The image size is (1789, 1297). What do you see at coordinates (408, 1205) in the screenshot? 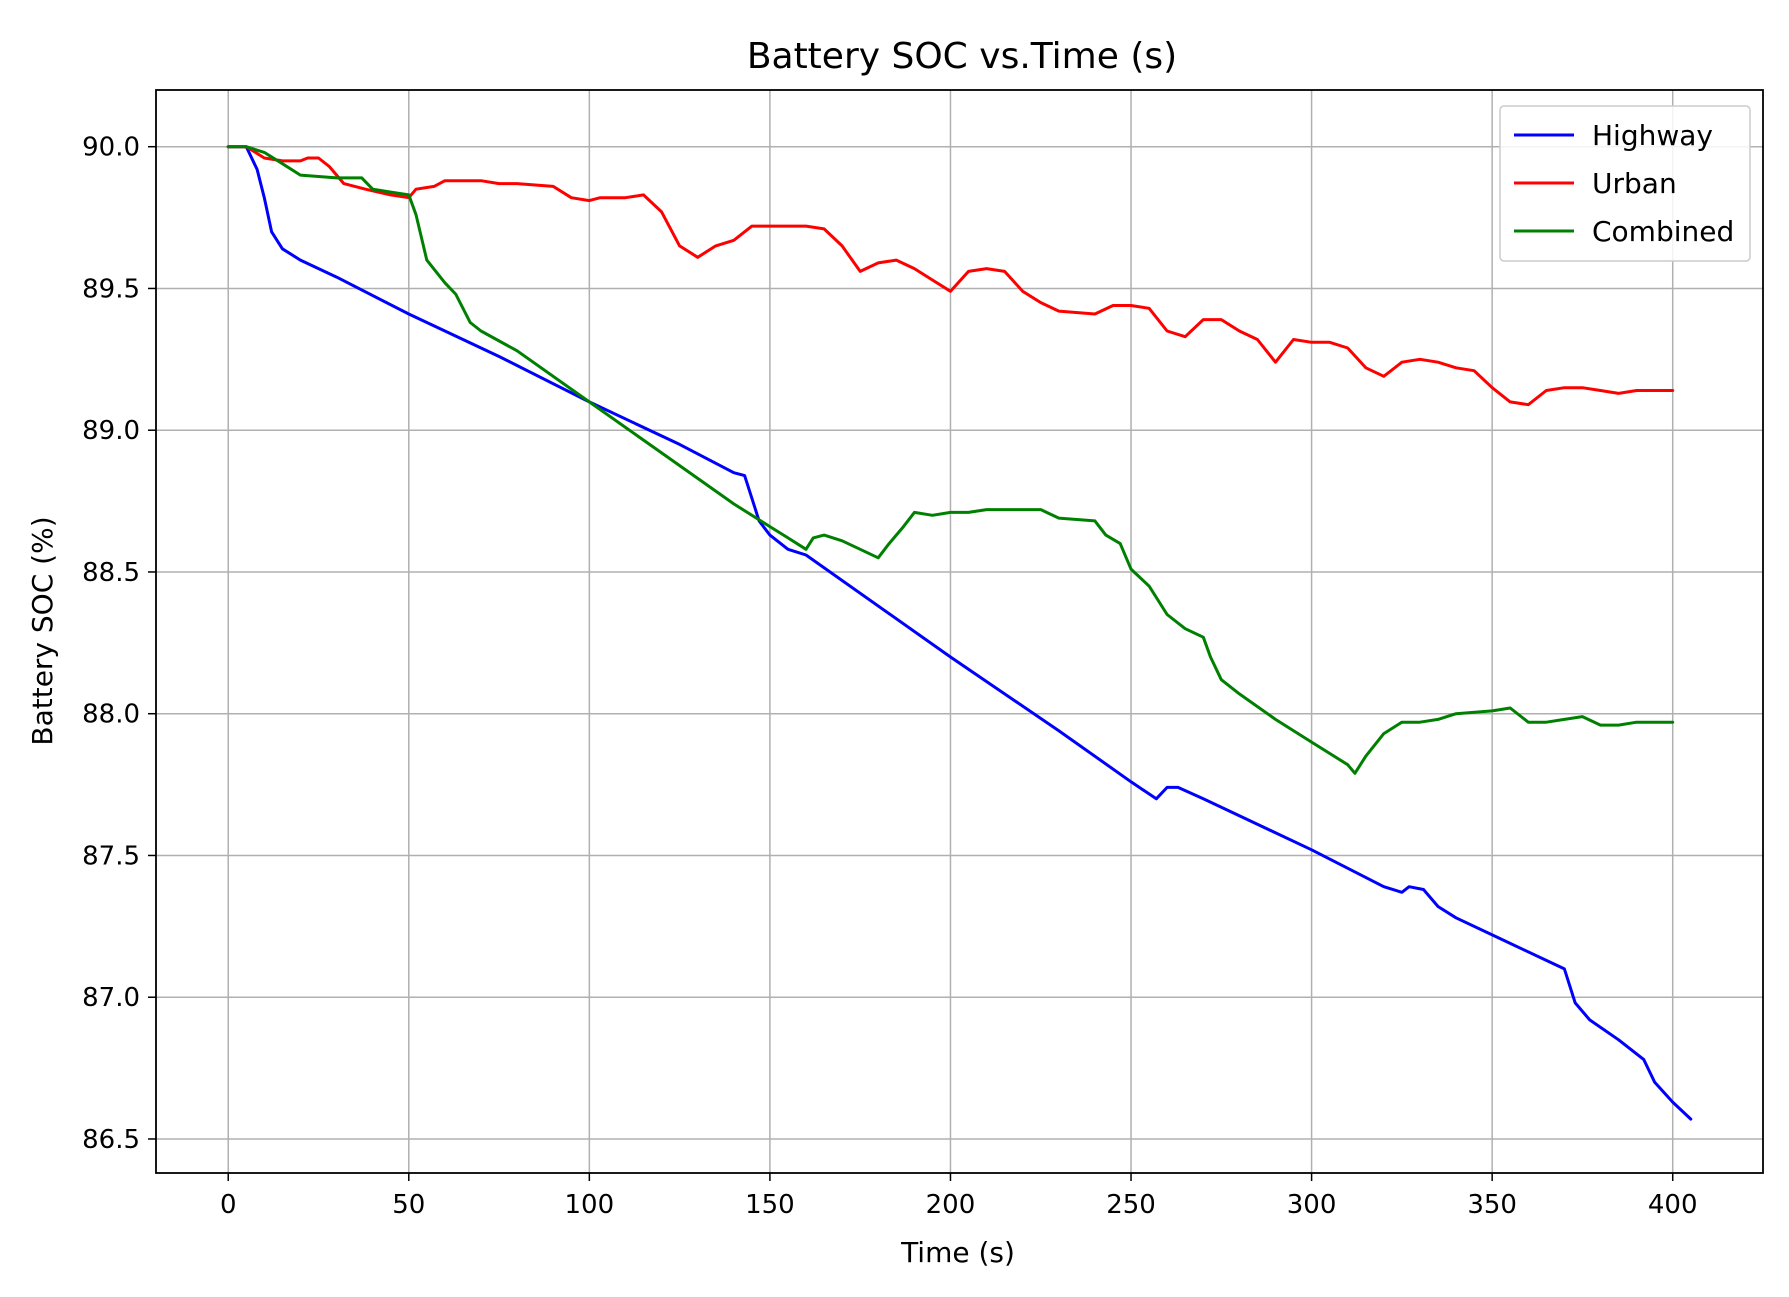
I see `x-tick-label: 50` at bounding box center [408, 1205].